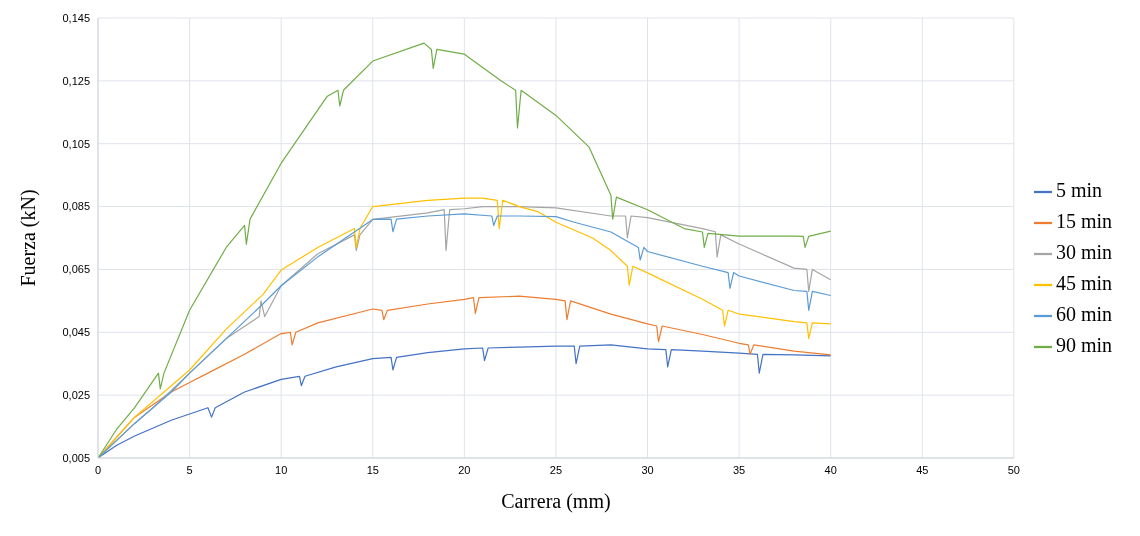 The width and height of the screenshot is (1140, 536). I want to click on x-tick-label: 20, so click(464, 469).